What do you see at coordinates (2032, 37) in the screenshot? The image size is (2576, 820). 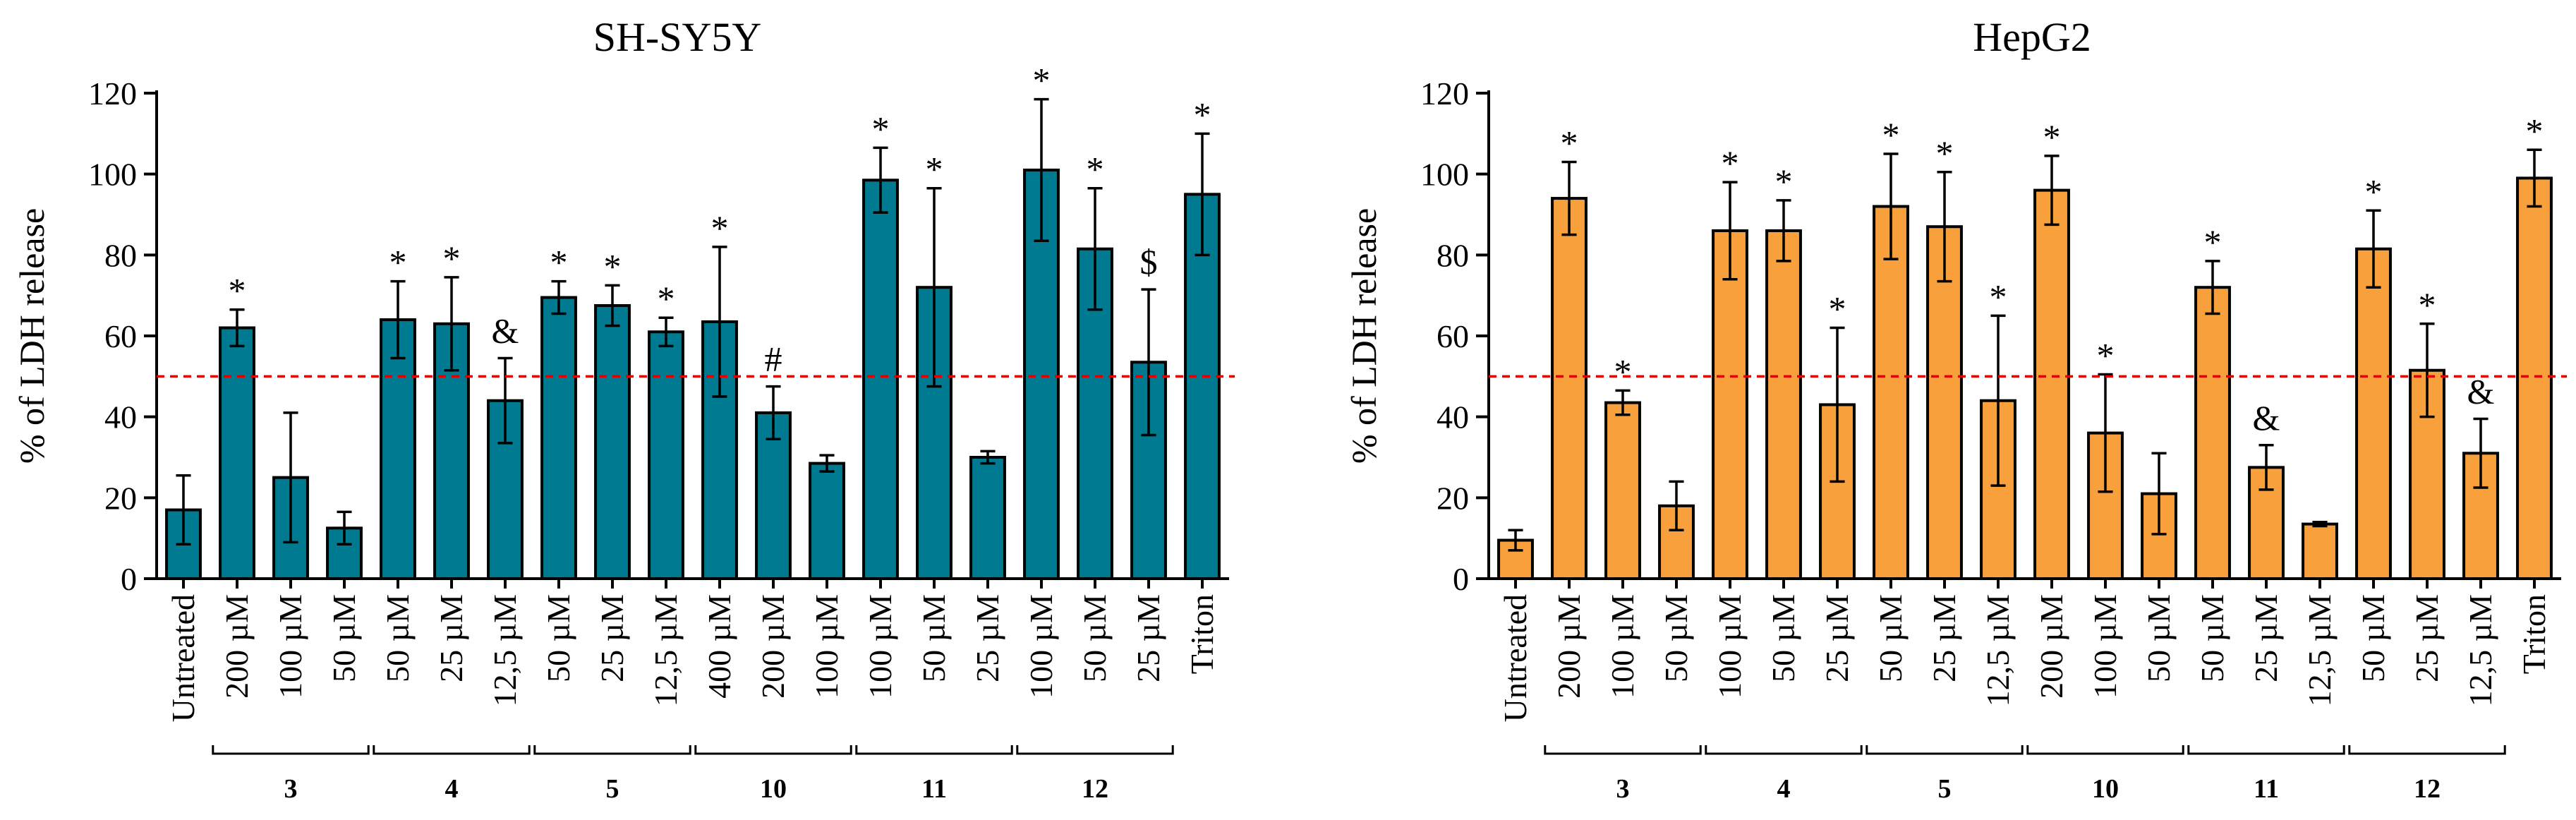 I see `chart-title: HepG2` at bounding box center [2032, 37].